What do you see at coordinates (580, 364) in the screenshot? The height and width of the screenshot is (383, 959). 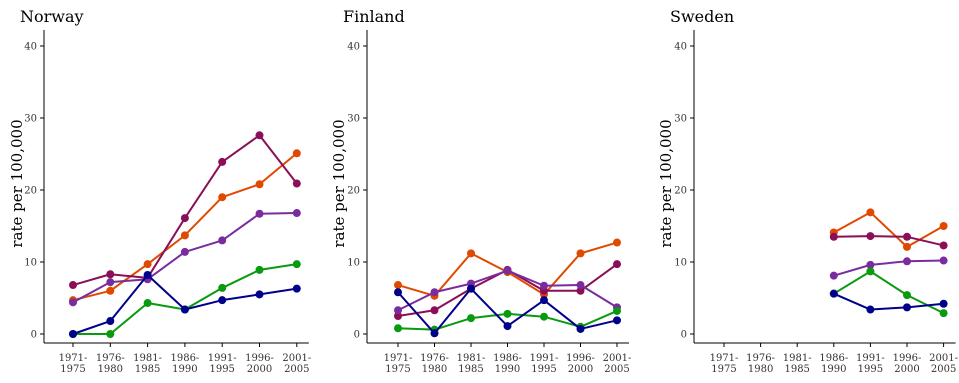 I see `x-tick-label: 1996-2000` at bounding box center [580, 364].